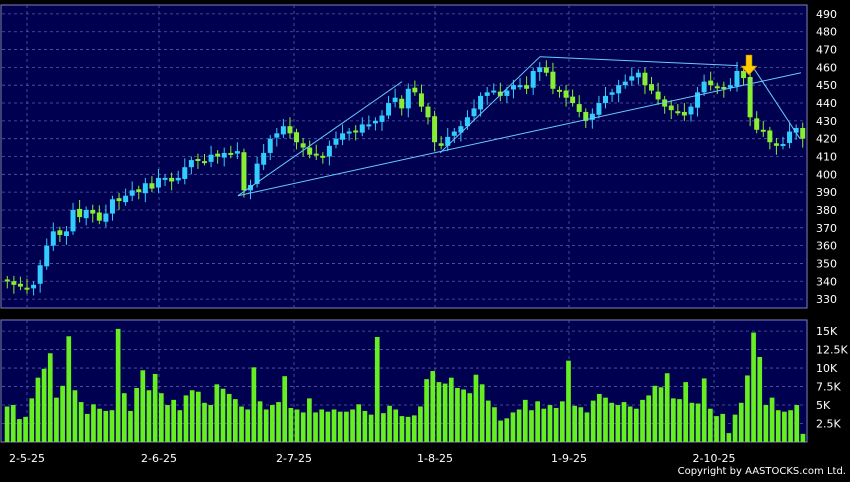 The height and width of the screenshot is (482, 850). I want to click on down-arrow-icon, so click(749, 65).